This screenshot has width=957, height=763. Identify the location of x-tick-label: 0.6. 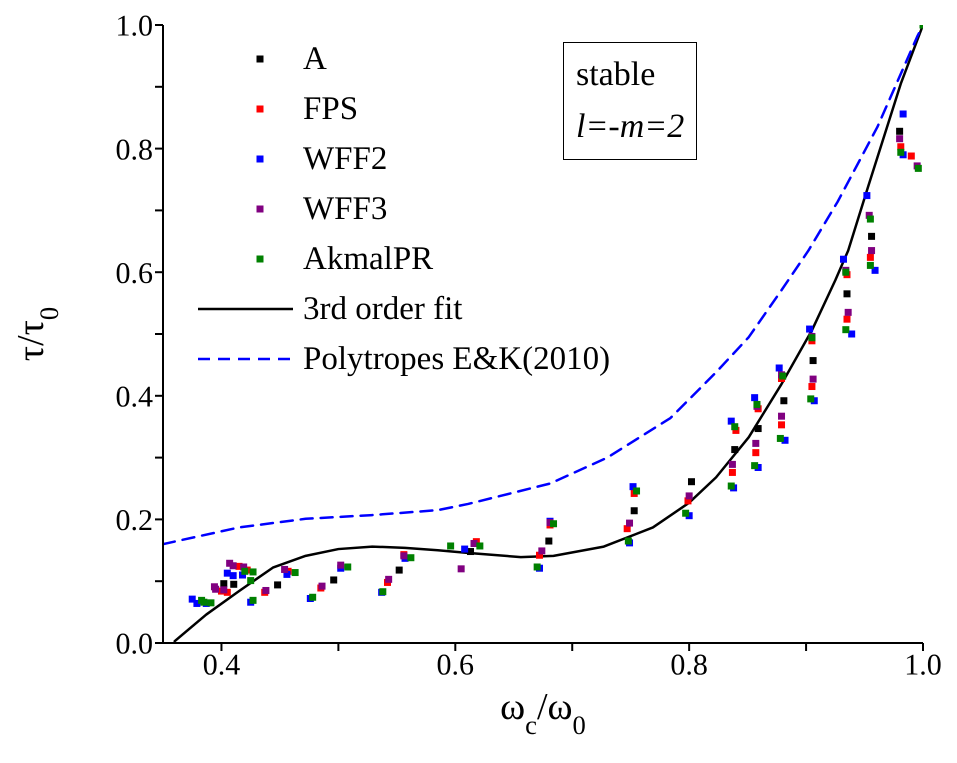
(455, 665).